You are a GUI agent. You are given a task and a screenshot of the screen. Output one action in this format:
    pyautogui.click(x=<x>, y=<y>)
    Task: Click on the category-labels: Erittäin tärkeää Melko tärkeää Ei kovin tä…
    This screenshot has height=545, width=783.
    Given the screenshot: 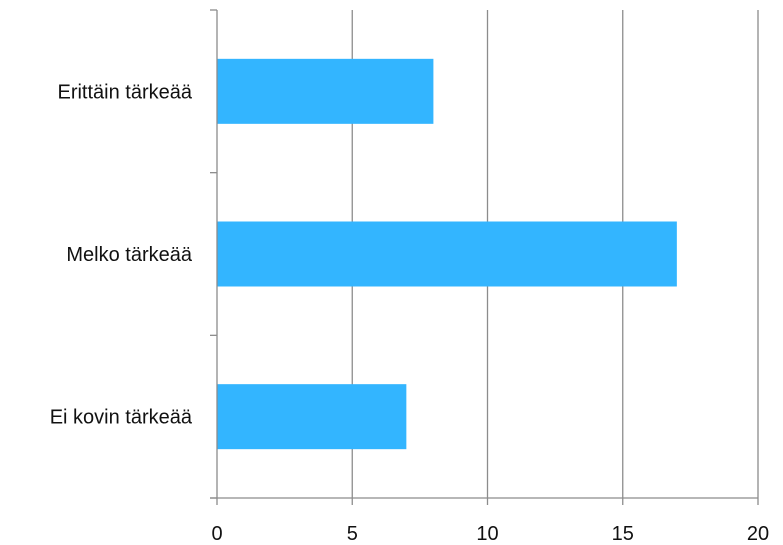 What is the action you would take?
    pyautogui.click(x=121, y=254)
    